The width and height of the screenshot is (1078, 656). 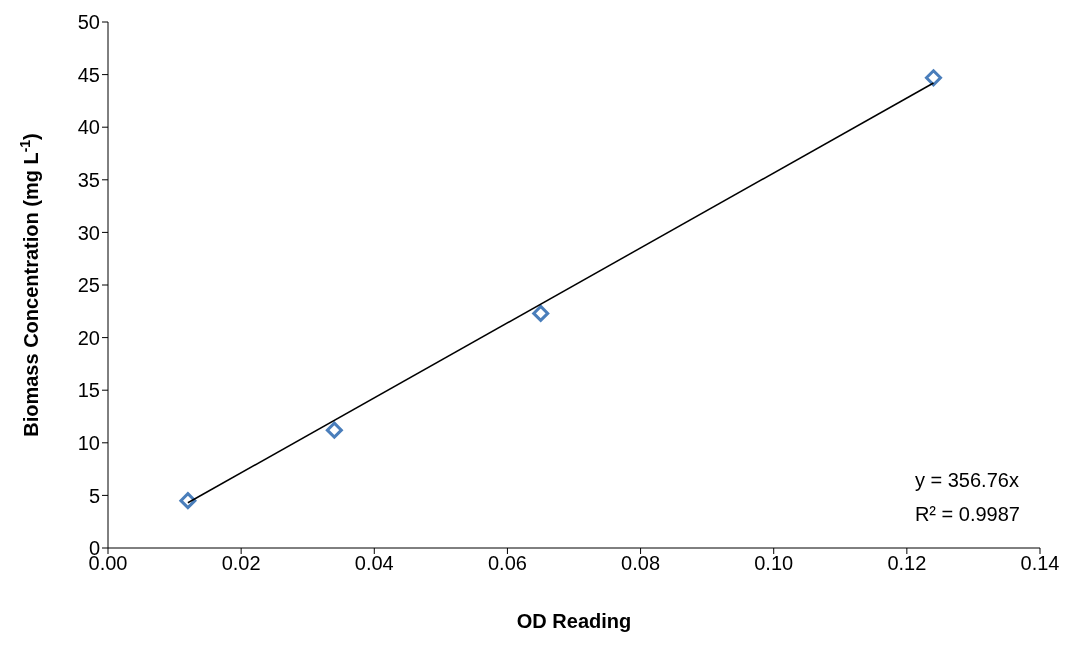 I want to click on x-tick-label: 0.10, so click(x=774, y=563).